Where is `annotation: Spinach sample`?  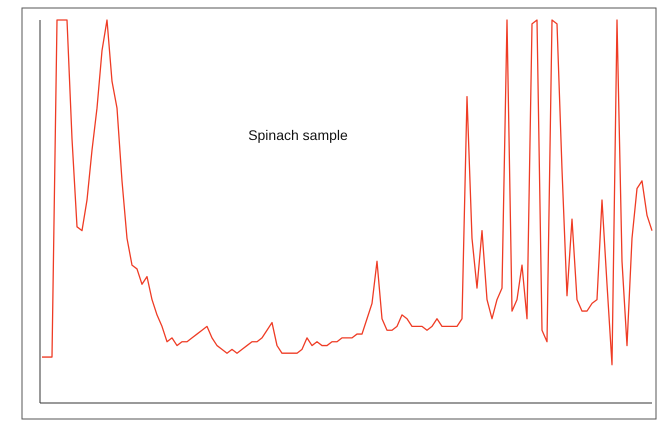
annotation: Spinach sample is located at coordinates (298, 135).